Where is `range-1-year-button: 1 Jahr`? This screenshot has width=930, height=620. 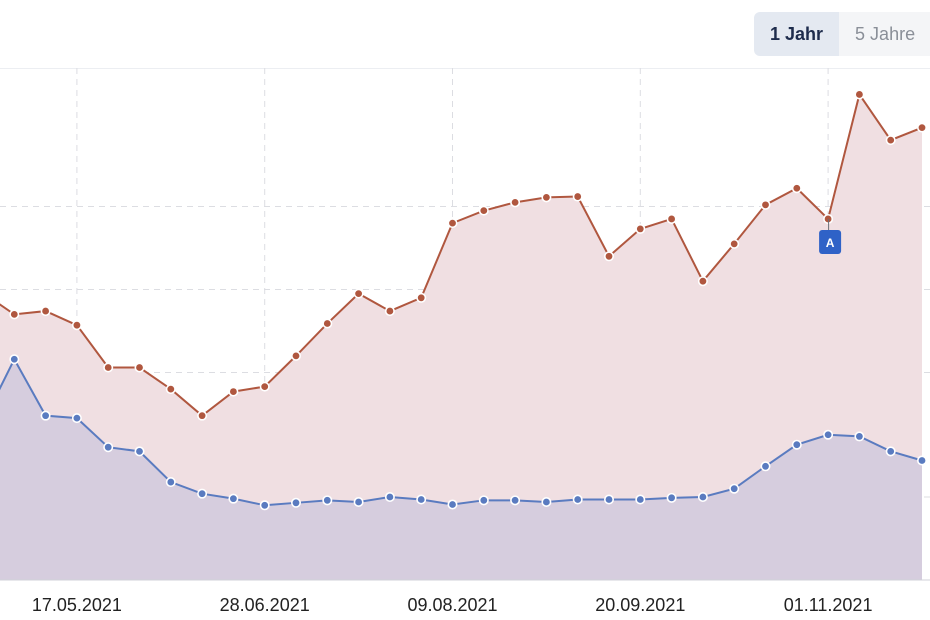
range-1-year-button: 1 Jahr is located at coordinates (797, 34).